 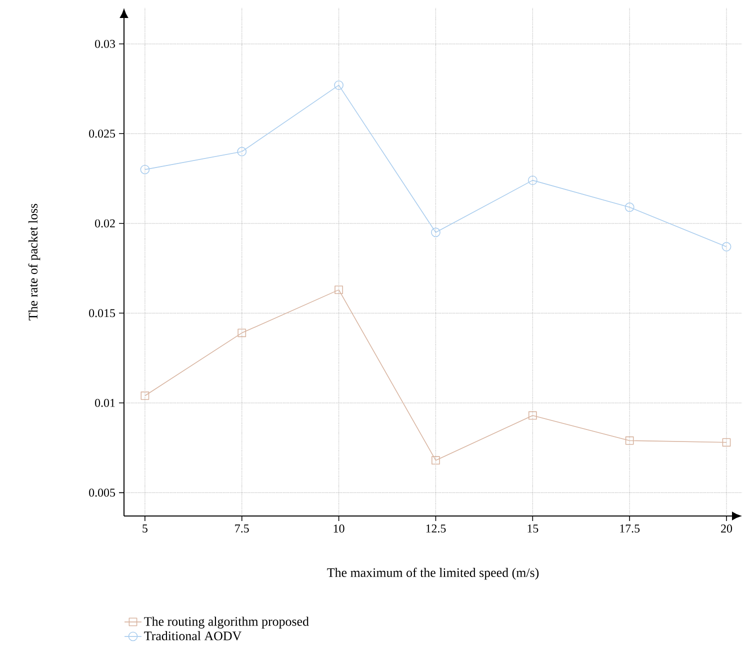 What do you see at coordinates (193, 635) in the screenshot?
I see `legend-label: Traditional AODV` at bounding box center [193, 635].